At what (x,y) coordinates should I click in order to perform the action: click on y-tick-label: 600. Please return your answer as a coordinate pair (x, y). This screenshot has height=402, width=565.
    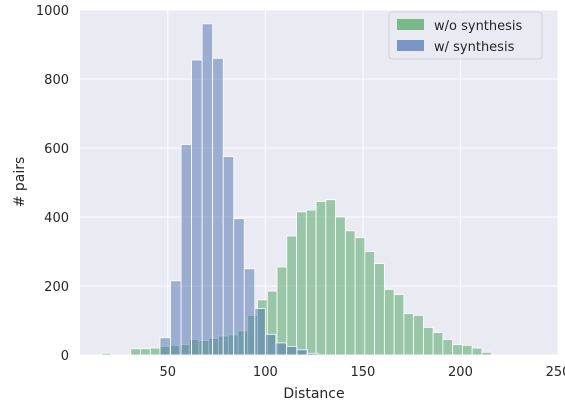
    Looking at the image, I should click on (56, 149).